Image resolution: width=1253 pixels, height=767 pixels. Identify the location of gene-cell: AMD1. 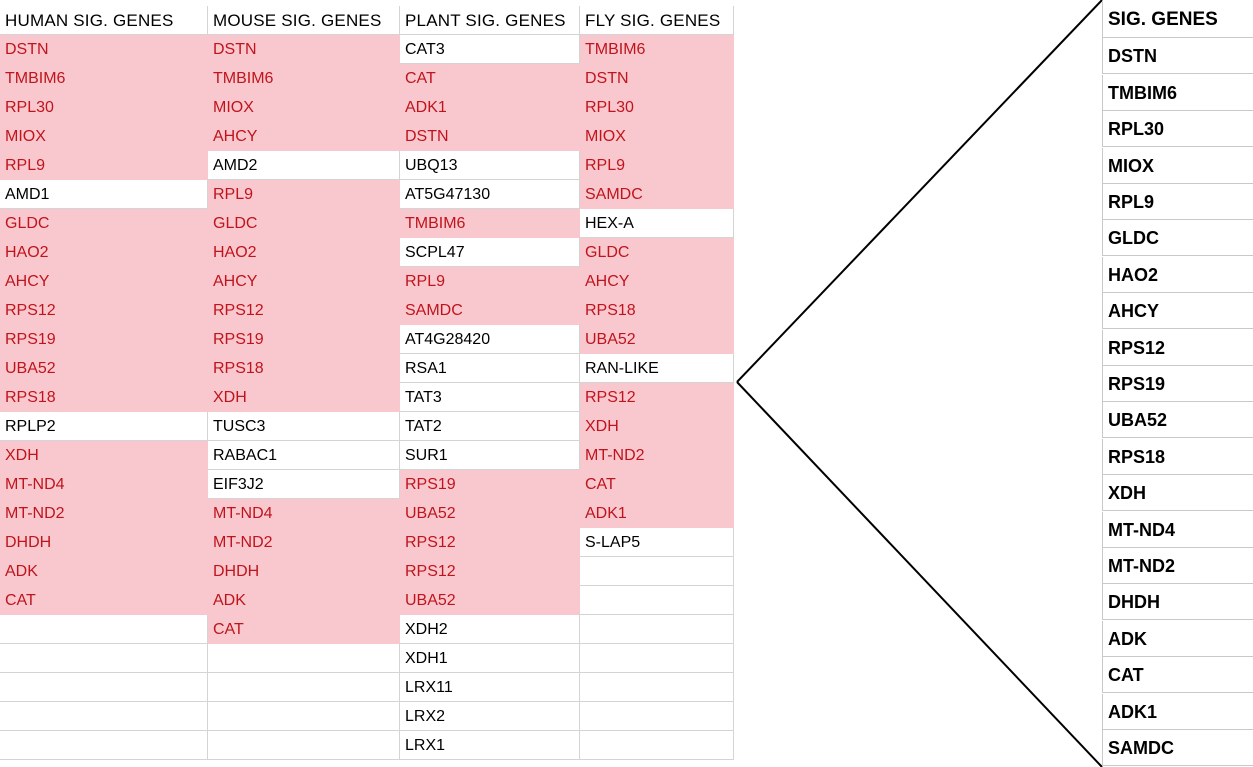
(104, 194).